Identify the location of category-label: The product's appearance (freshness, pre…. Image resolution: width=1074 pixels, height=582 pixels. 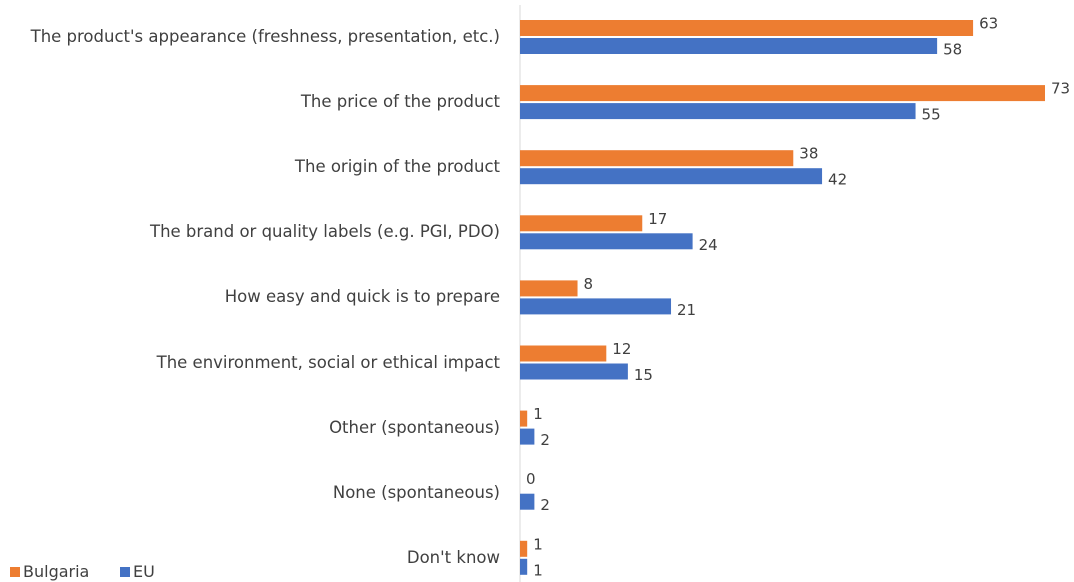
(265, 36).